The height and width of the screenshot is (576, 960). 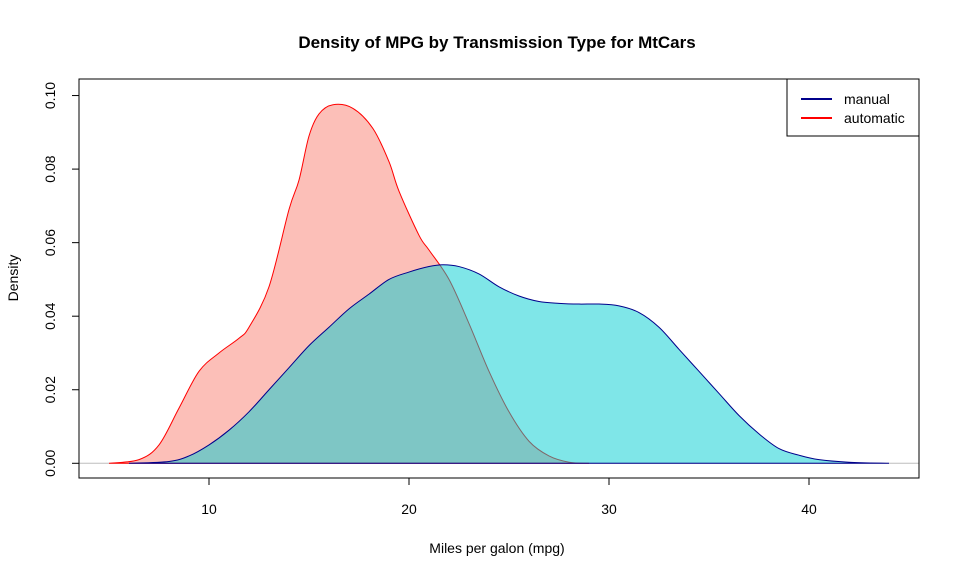 What do you see at coordinates (209, 509) in the screenshot?
I see `x-tick-label-10: 10` at bounding box center [209, 509].